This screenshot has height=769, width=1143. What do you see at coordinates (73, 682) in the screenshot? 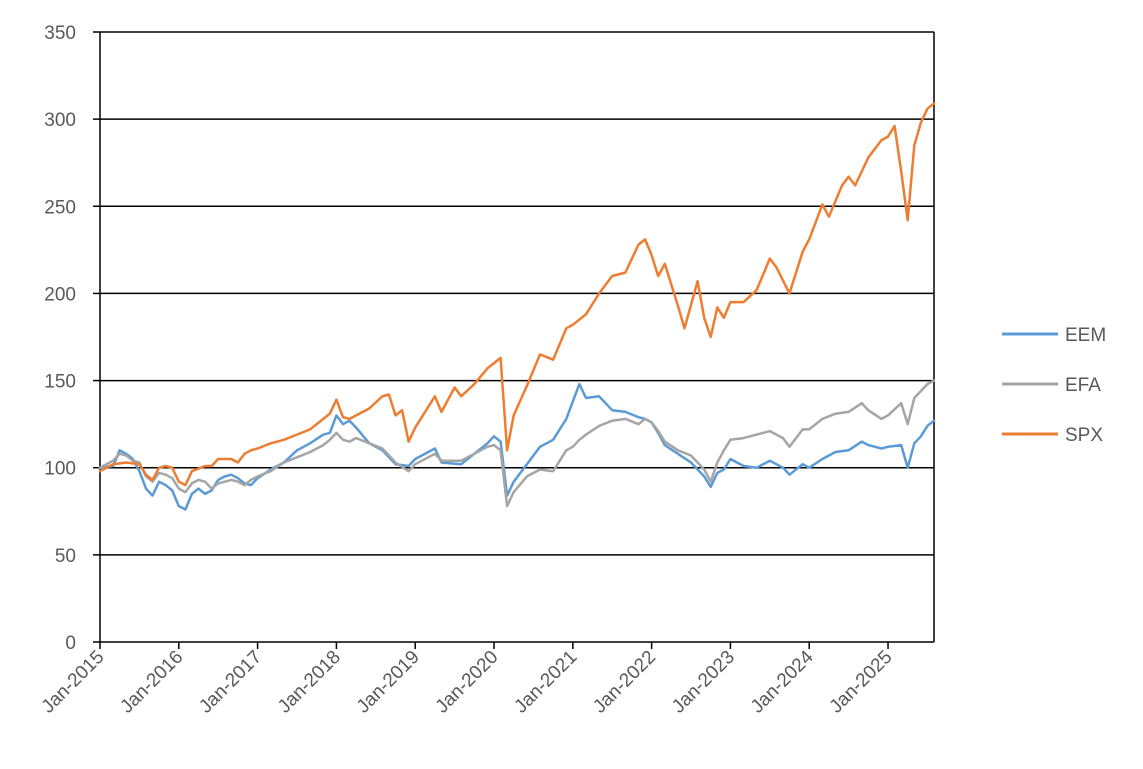
I see `x-tick-label: Jan-2015` at bounding box center [73, 682].